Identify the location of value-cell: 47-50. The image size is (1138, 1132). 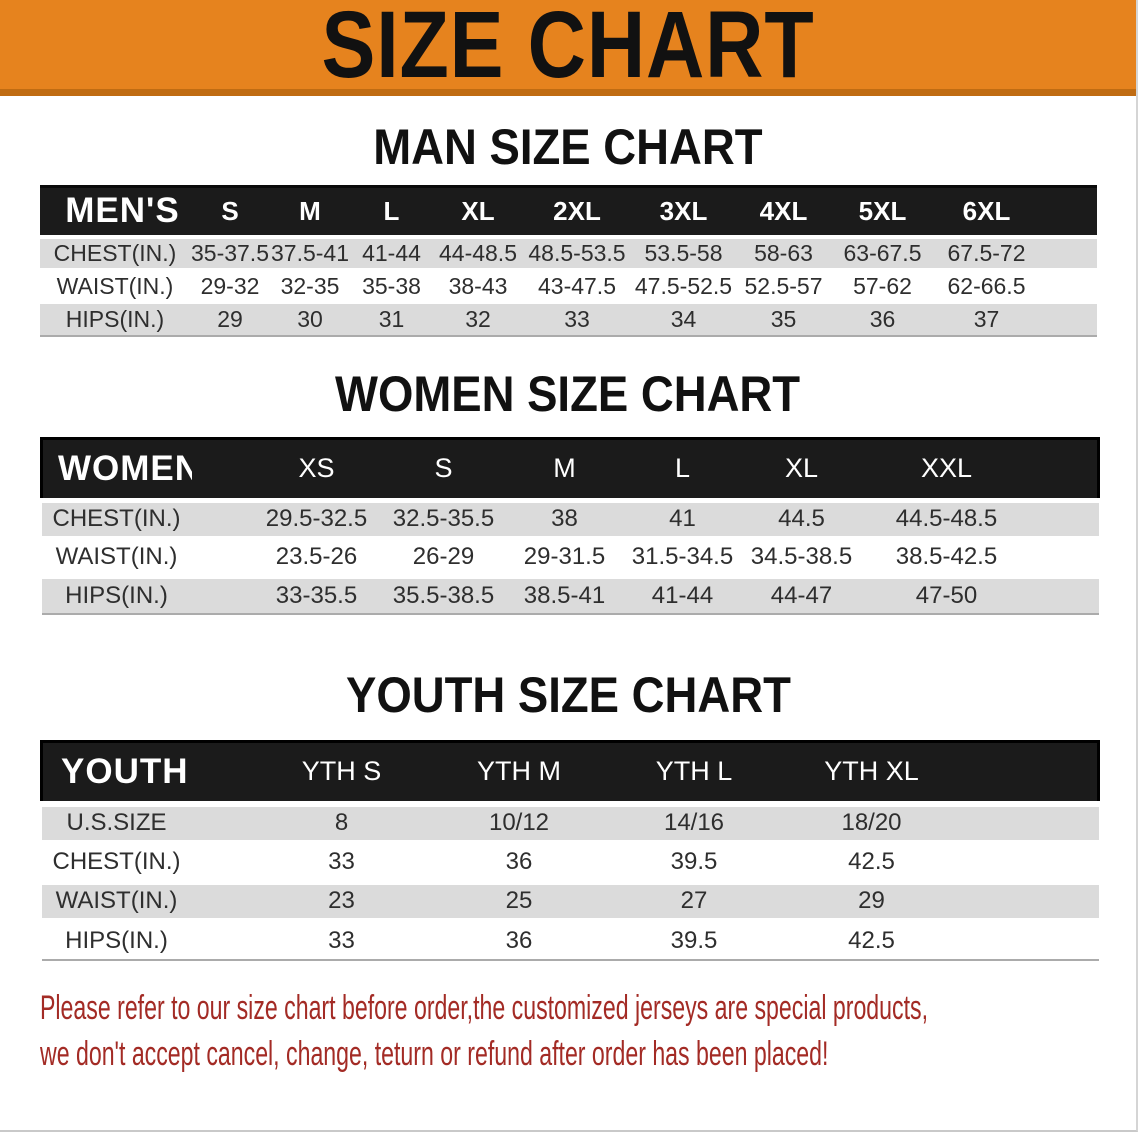
(946, 593).